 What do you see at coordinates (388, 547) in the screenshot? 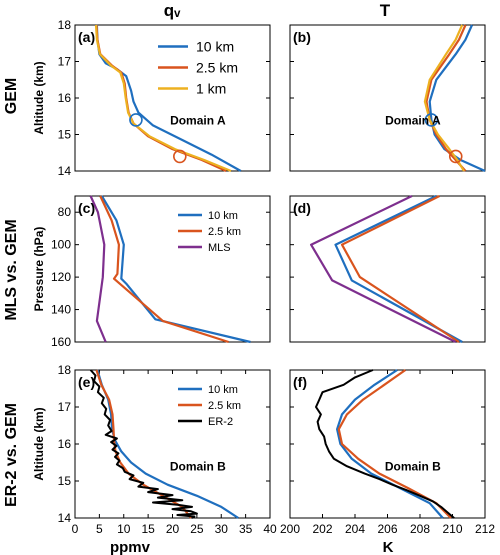
I see `x-unit-k: K` at bounding box center [388, 547].